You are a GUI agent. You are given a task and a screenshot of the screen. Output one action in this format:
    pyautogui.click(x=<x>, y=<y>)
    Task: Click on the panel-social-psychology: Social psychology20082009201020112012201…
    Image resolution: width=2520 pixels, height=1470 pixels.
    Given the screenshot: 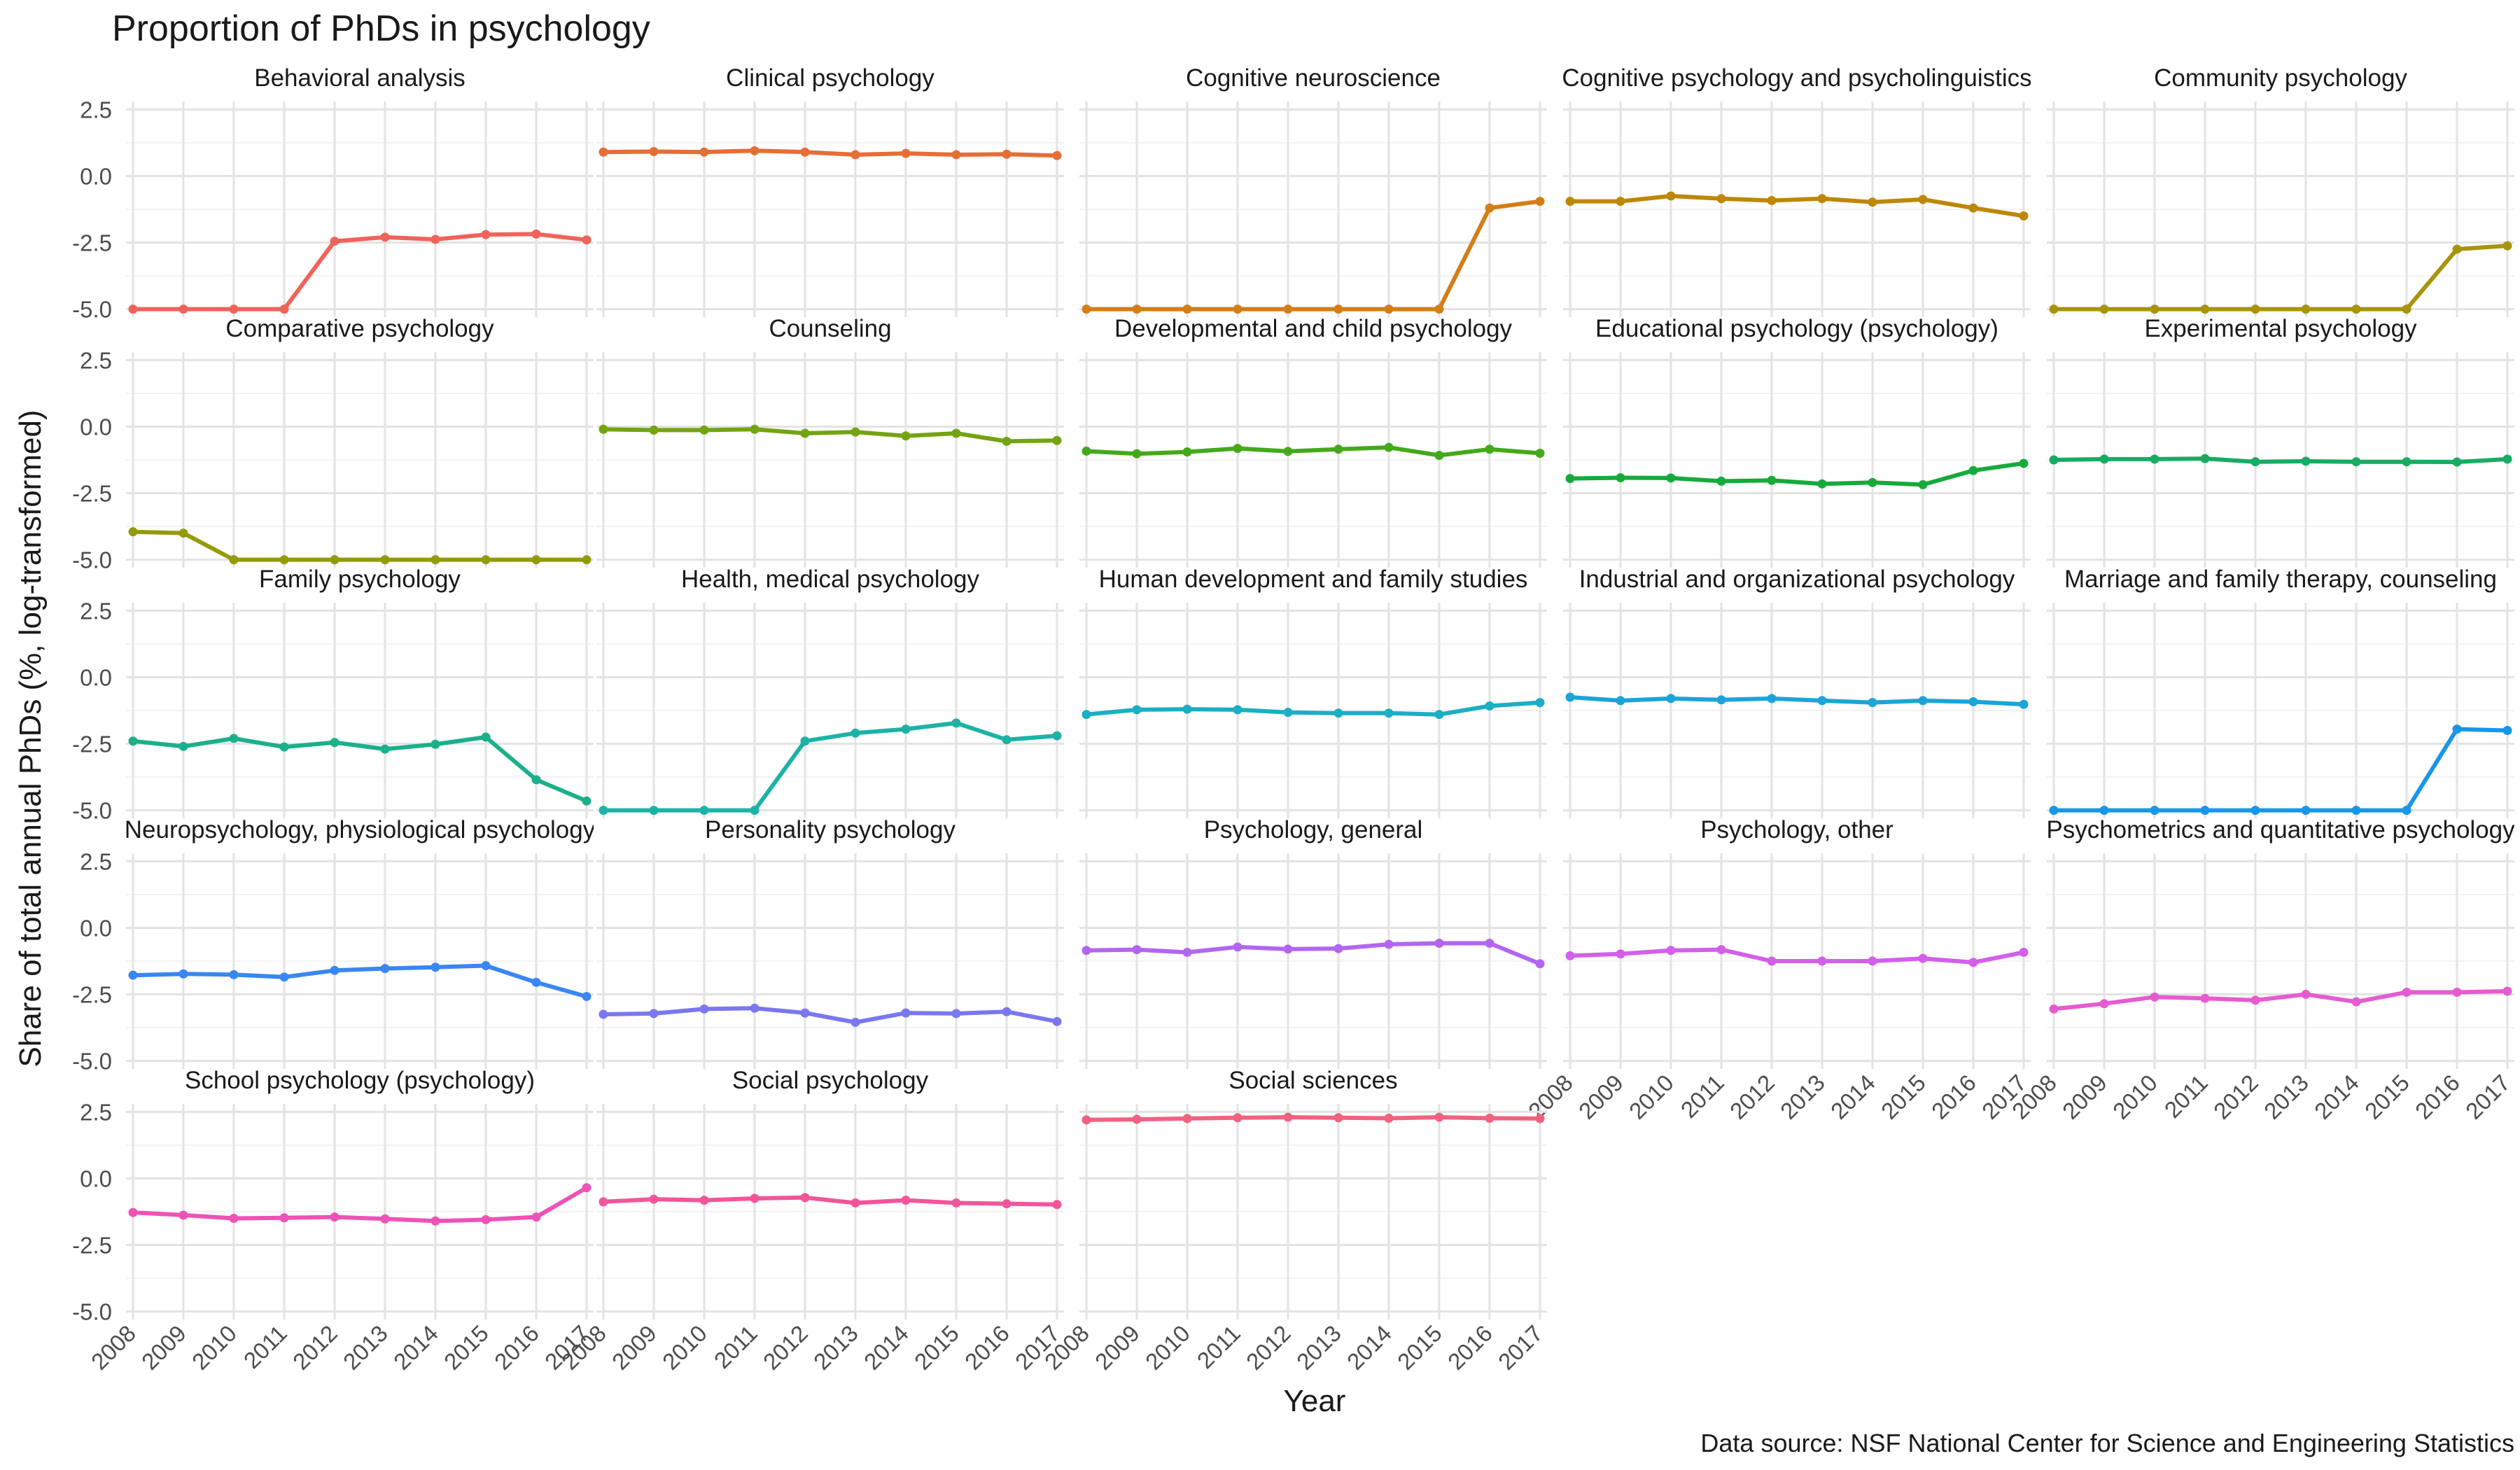 What is the action you would take?
    pyautogui.click(x=810, y=1221)
    